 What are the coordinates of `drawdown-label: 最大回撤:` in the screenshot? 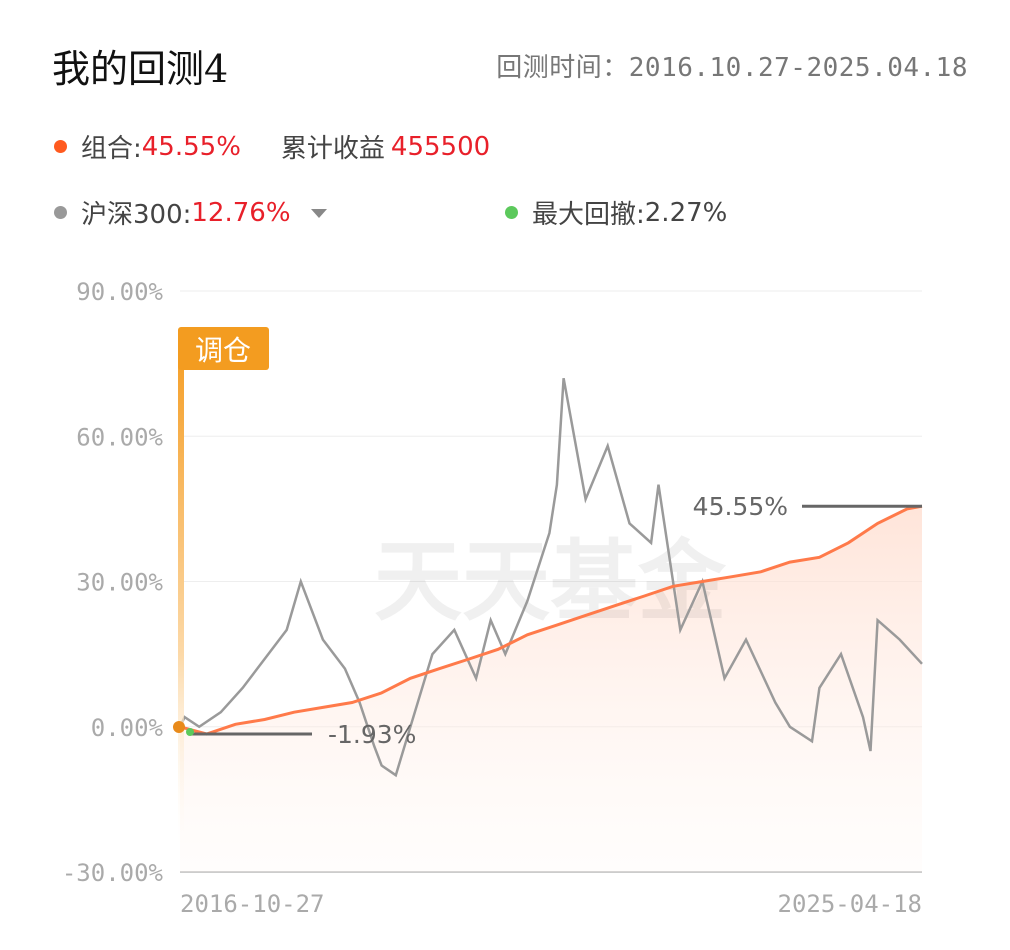 It's located at (588, 215).